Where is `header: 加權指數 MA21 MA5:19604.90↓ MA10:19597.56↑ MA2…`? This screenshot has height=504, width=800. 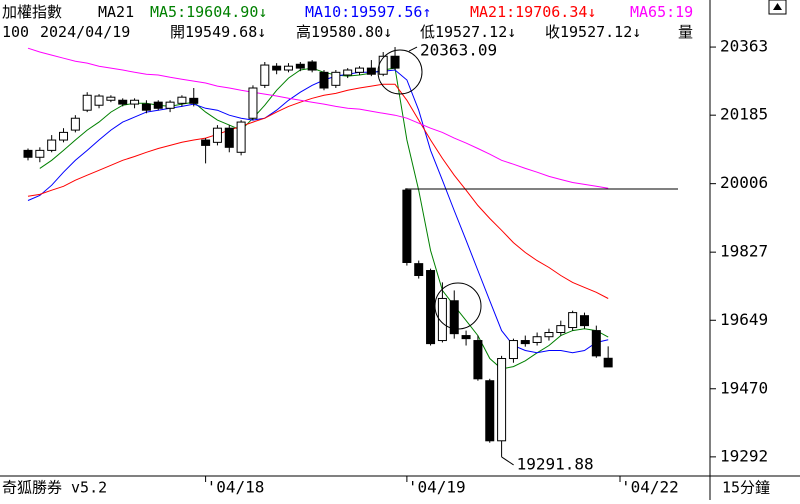
header: 加權指數 MA21 MA5:19604.90↓ MA10:19597.56↑ MA2… is located at coordinates (347, 22).